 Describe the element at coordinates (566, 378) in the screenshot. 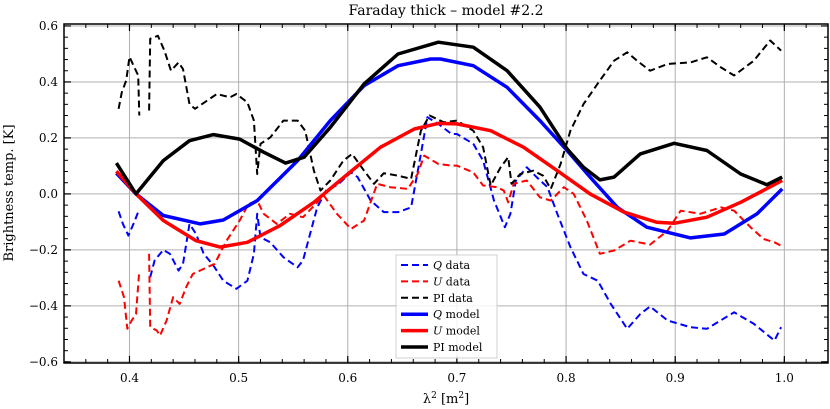

I see `x-tick-label: 0.8` at that location.